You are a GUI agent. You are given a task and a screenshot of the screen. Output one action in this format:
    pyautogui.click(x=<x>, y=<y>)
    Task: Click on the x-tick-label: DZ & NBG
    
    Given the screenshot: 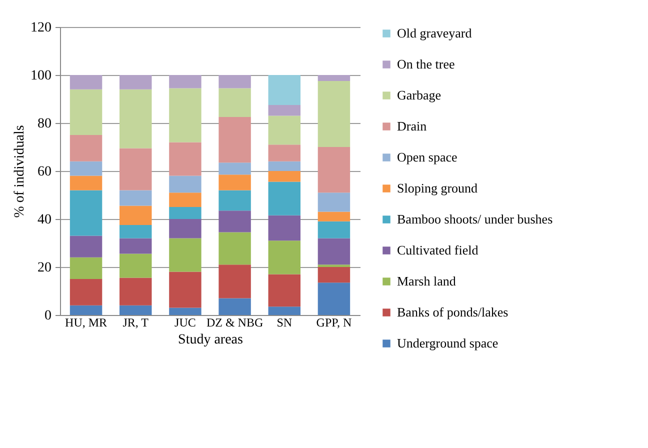 What is the action you would take?
    pyautogui.click(x=235, y=323)
    